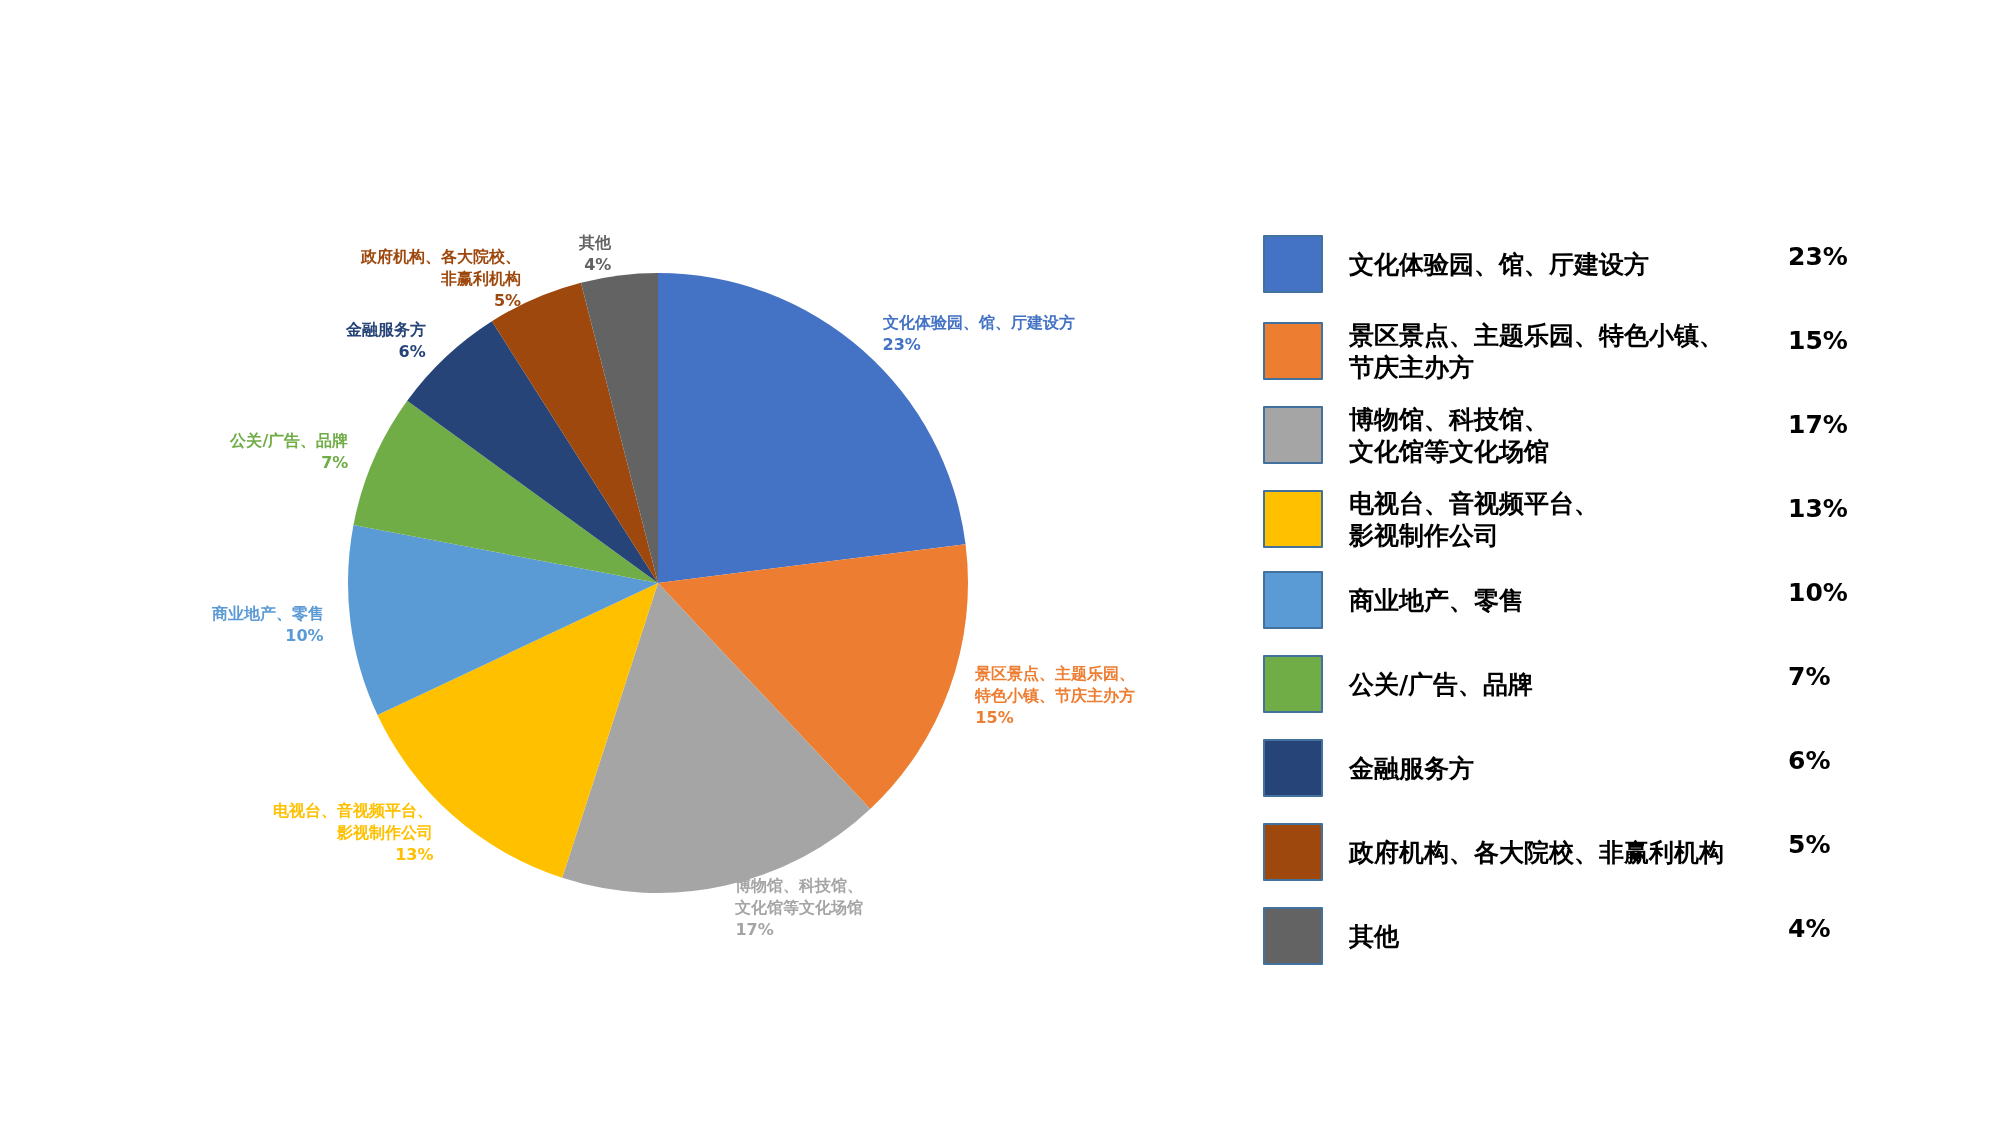  Describe the element at coordinates (289, 440) in the screenshot. I see `slice-label: 公关/广告、品牌` at that location.